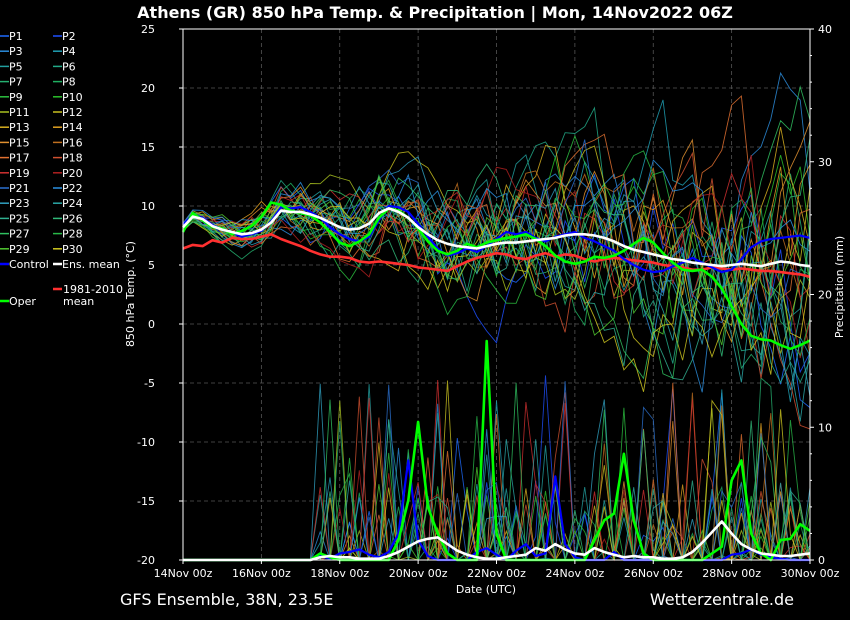 Image resolution: width=850 pixels, height=620 pixels. What do you see at coordinates (496, 573) in the screenshot?
I see `x-tick-label: 22Nov 00z` at bounding box center [496, 573].